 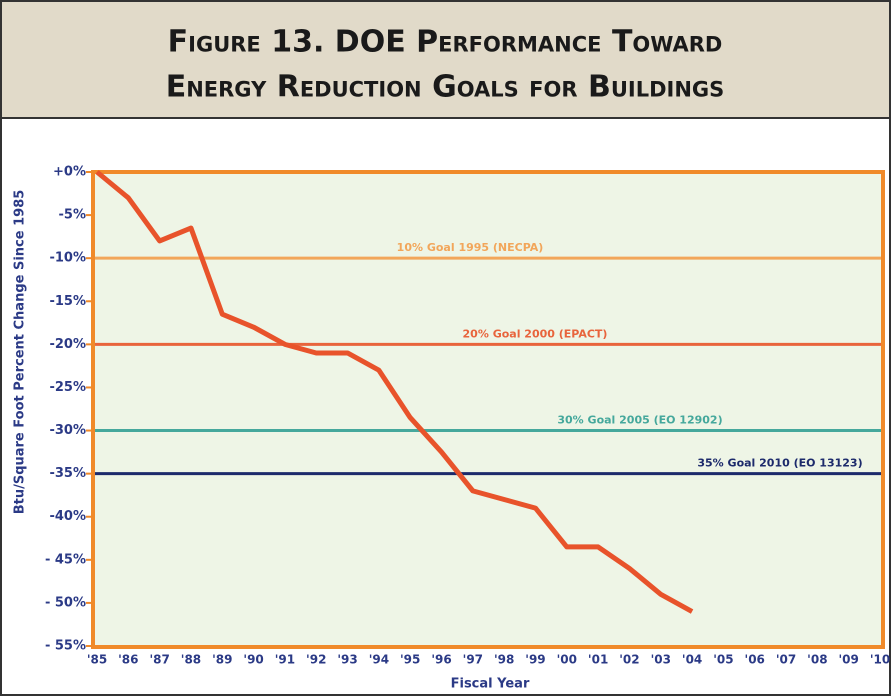 I want to click on x-tick-label: '91, so click(x=285, y=660).